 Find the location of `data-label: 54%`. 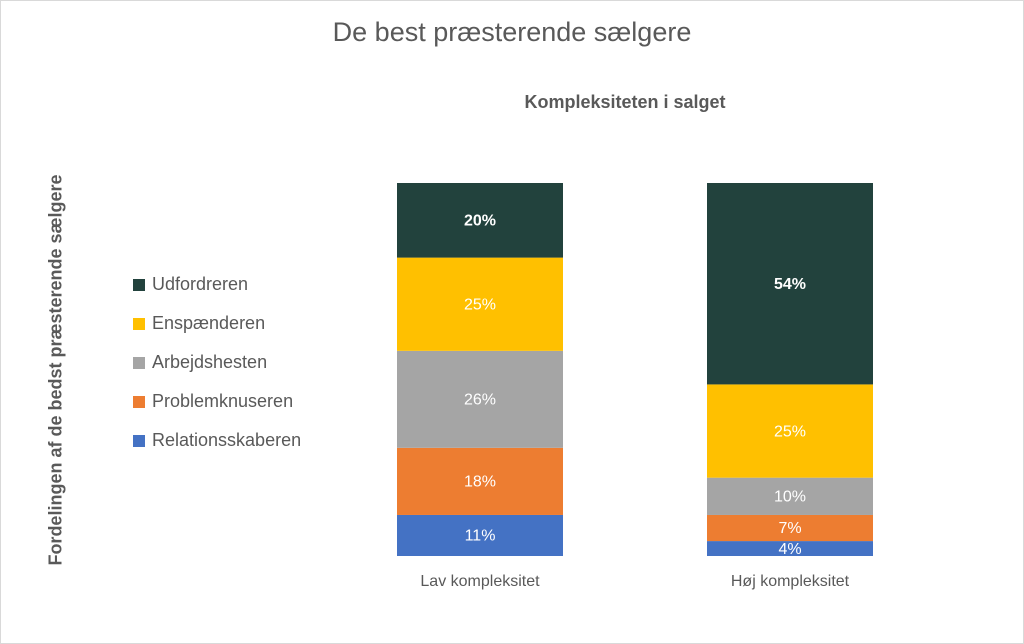

data-label: 54% is located at coordinates (790, 284).